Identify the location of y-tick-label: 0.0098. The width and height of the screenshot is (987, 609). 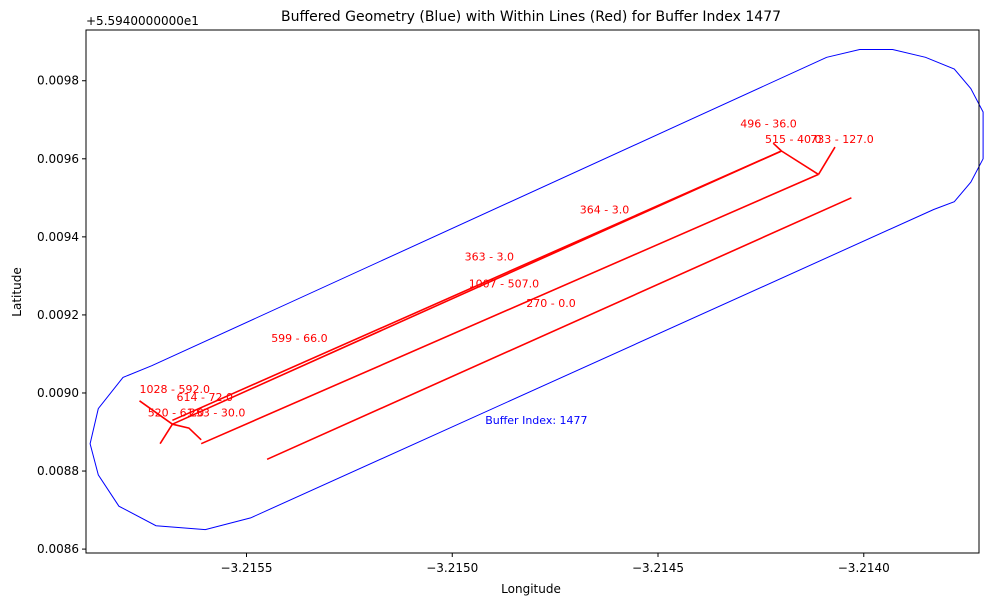
(58, 81).